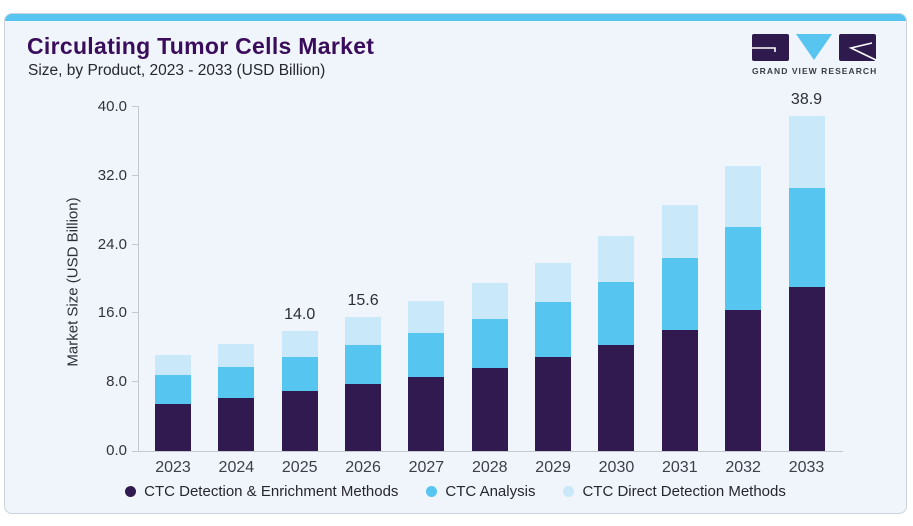 The width and height of the screenshot is (913, 526). What do you see at coordinates (489, 467) in the screenshot?
I see `x-tick-label: 2028` at bounding box center [489, 467].